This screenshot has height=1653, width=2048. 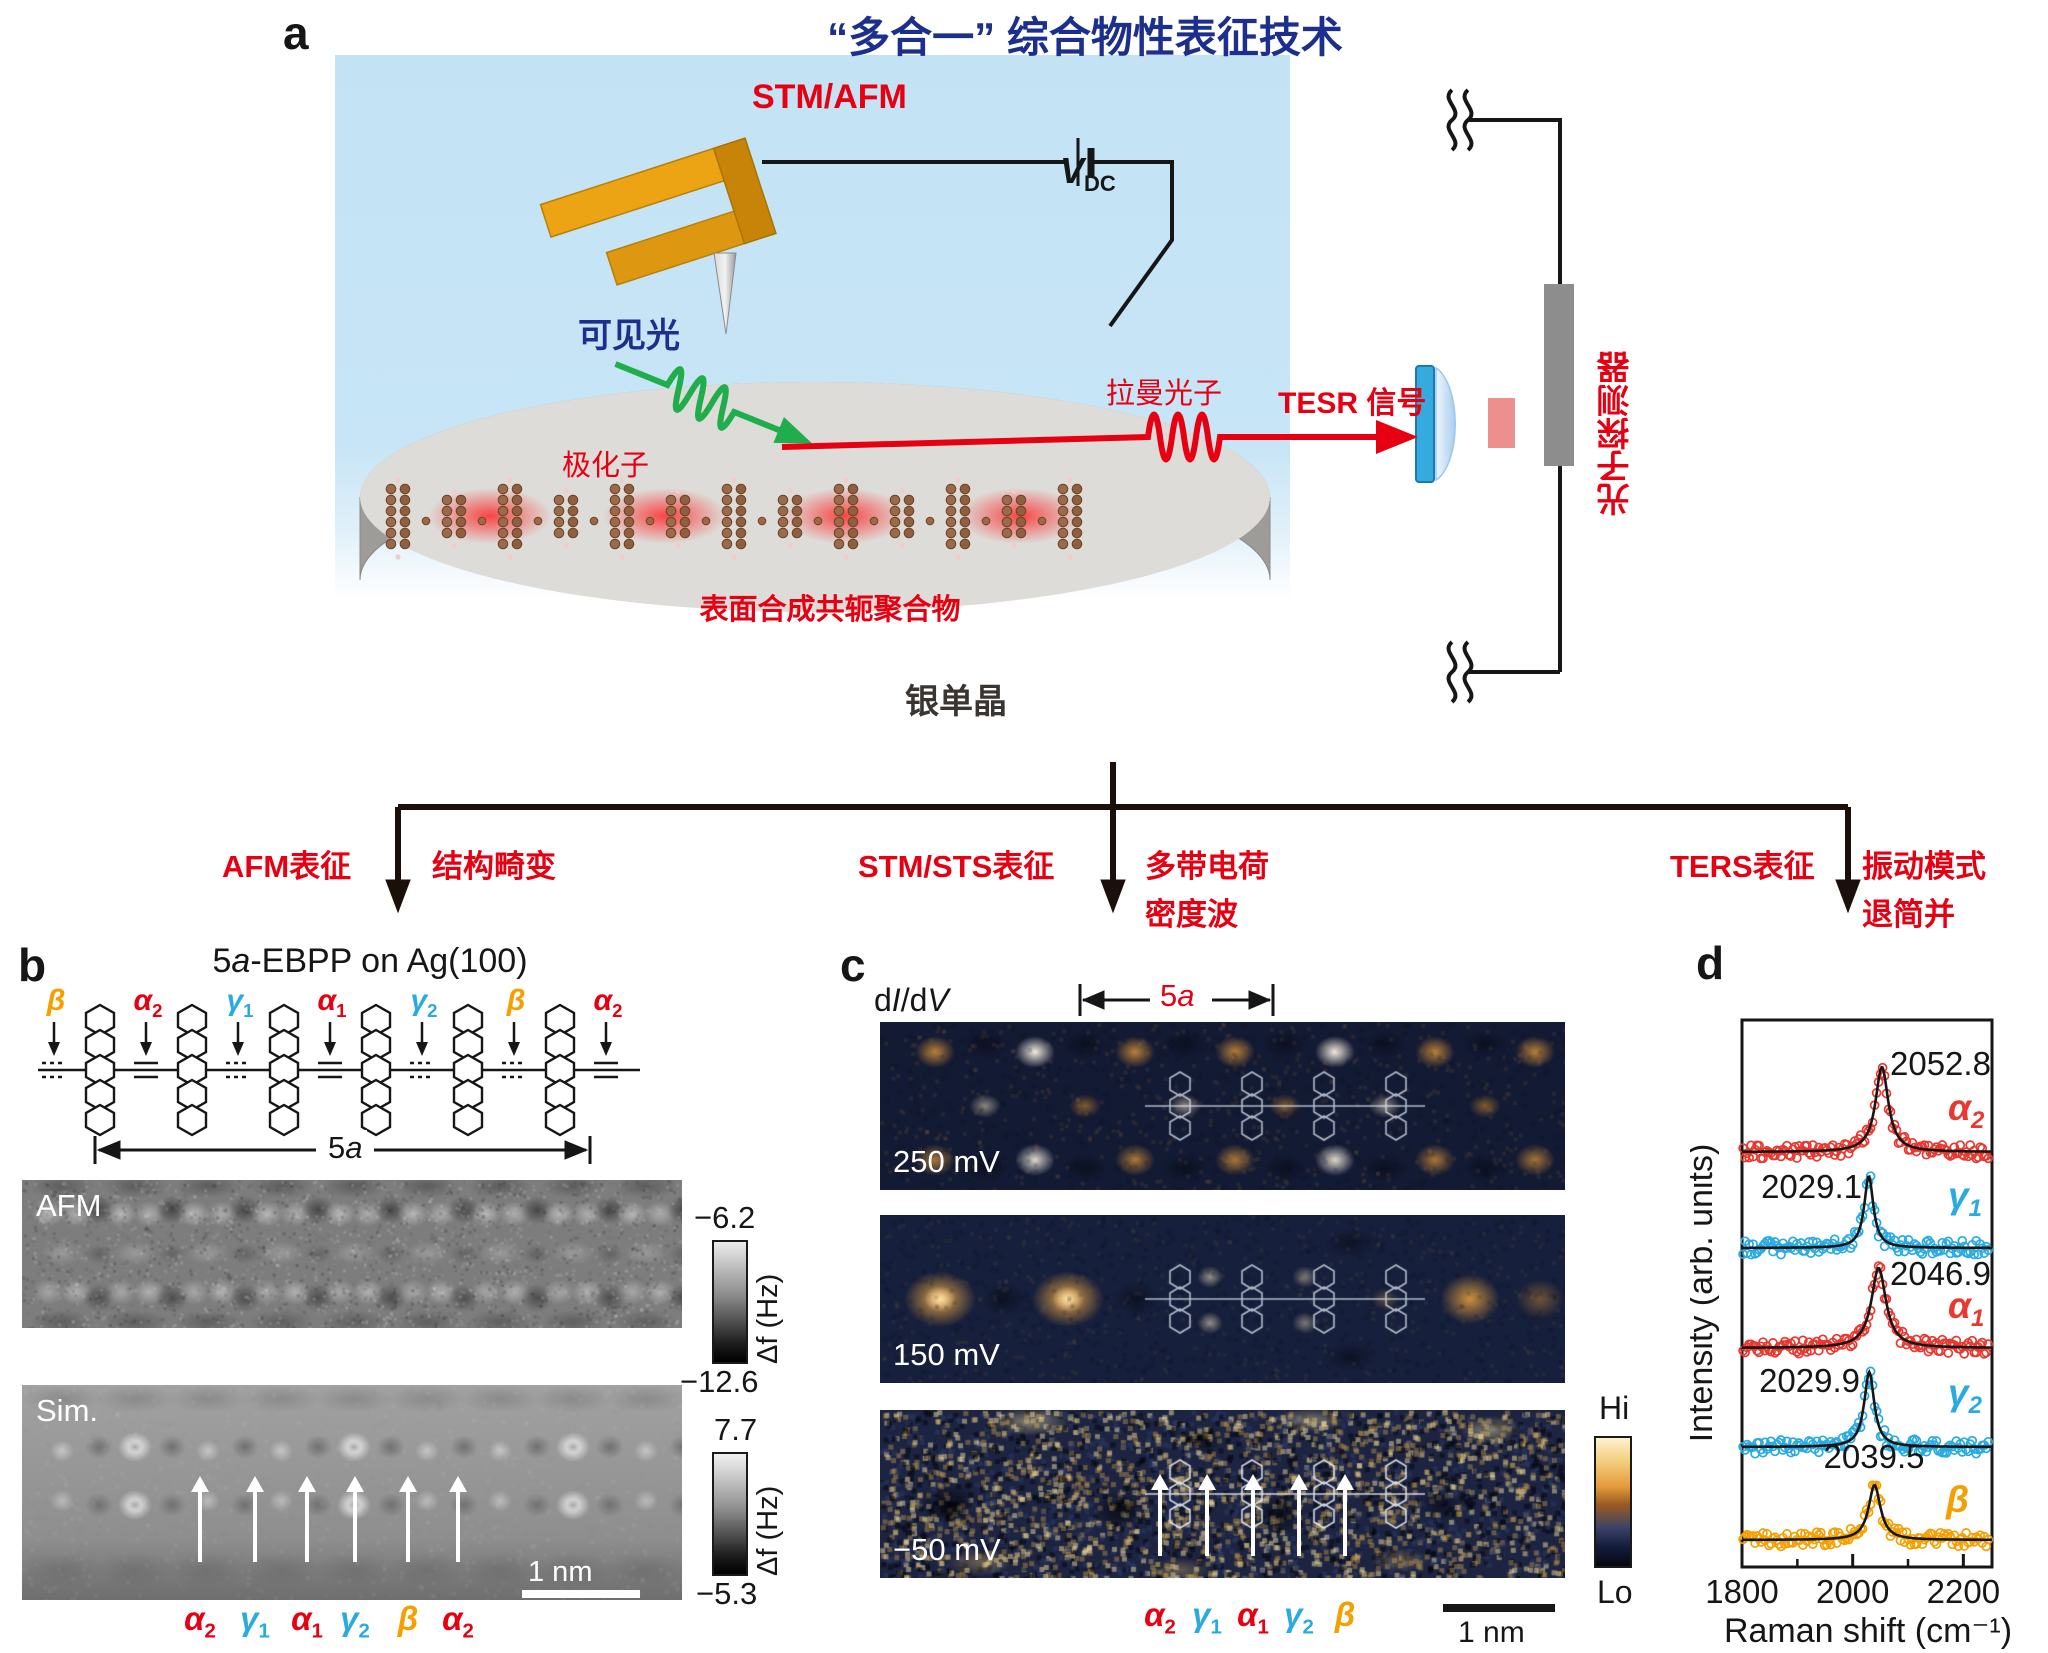 I want to click on svg-text: 1800, so click(x=1741, y=1591).